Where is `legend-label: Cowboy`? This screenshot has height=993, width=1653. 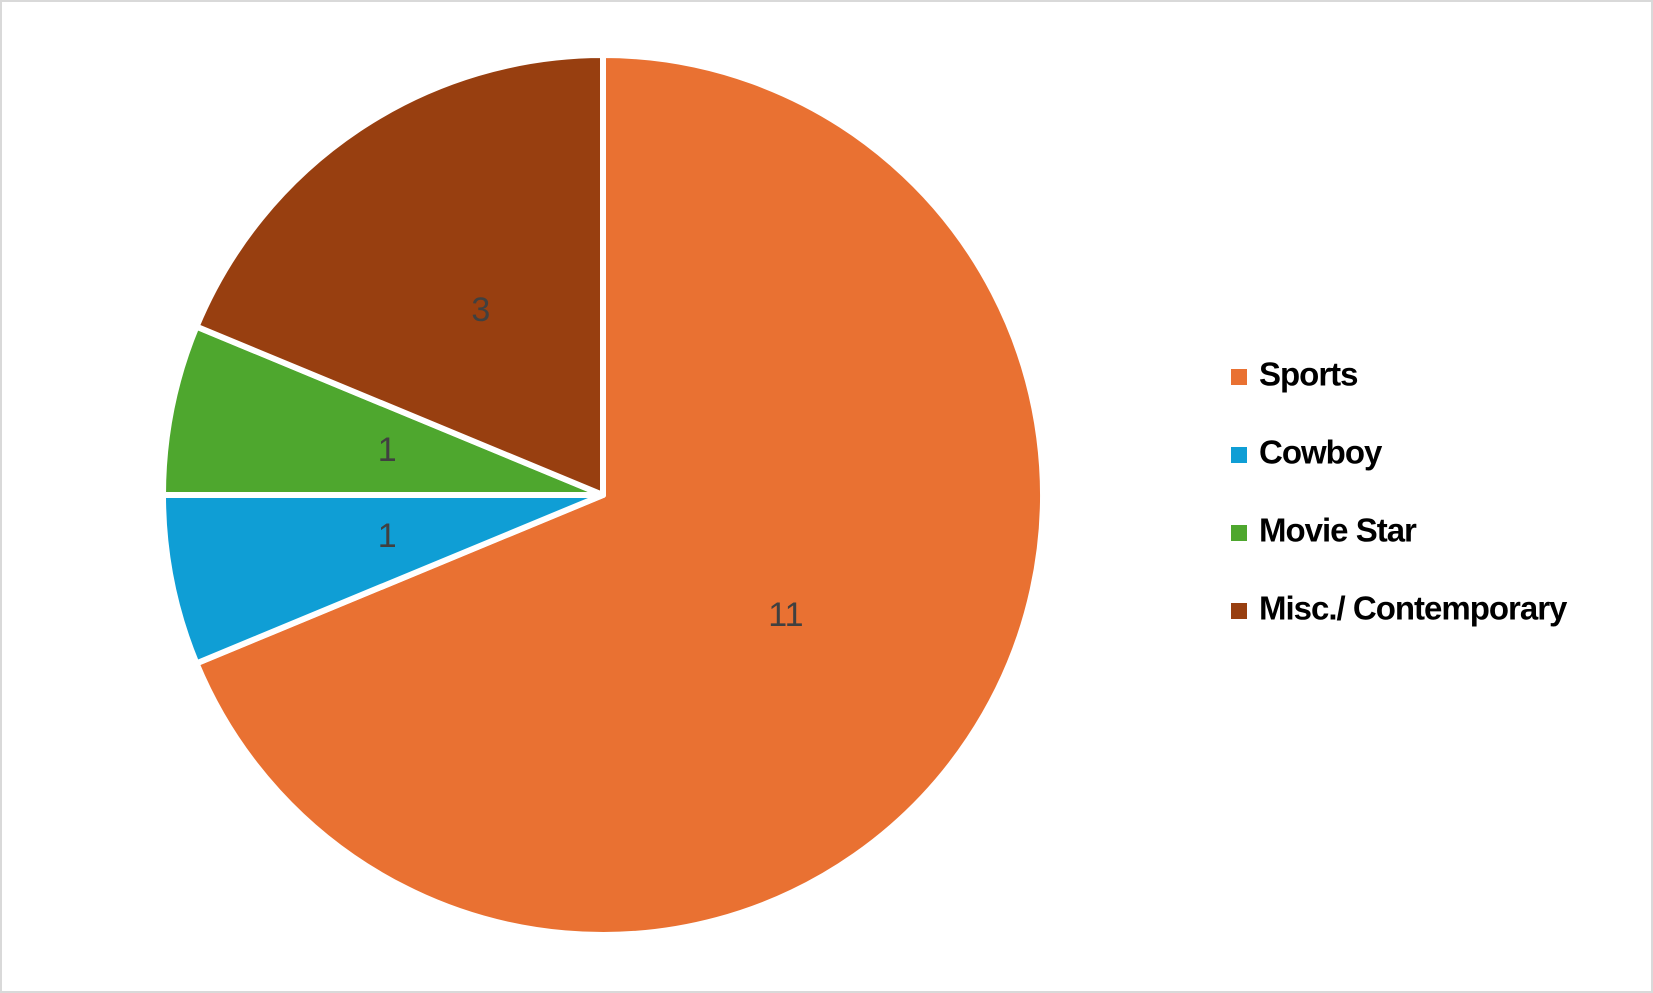 legend-label: Cowboy is located at coordinates (1321, 452).